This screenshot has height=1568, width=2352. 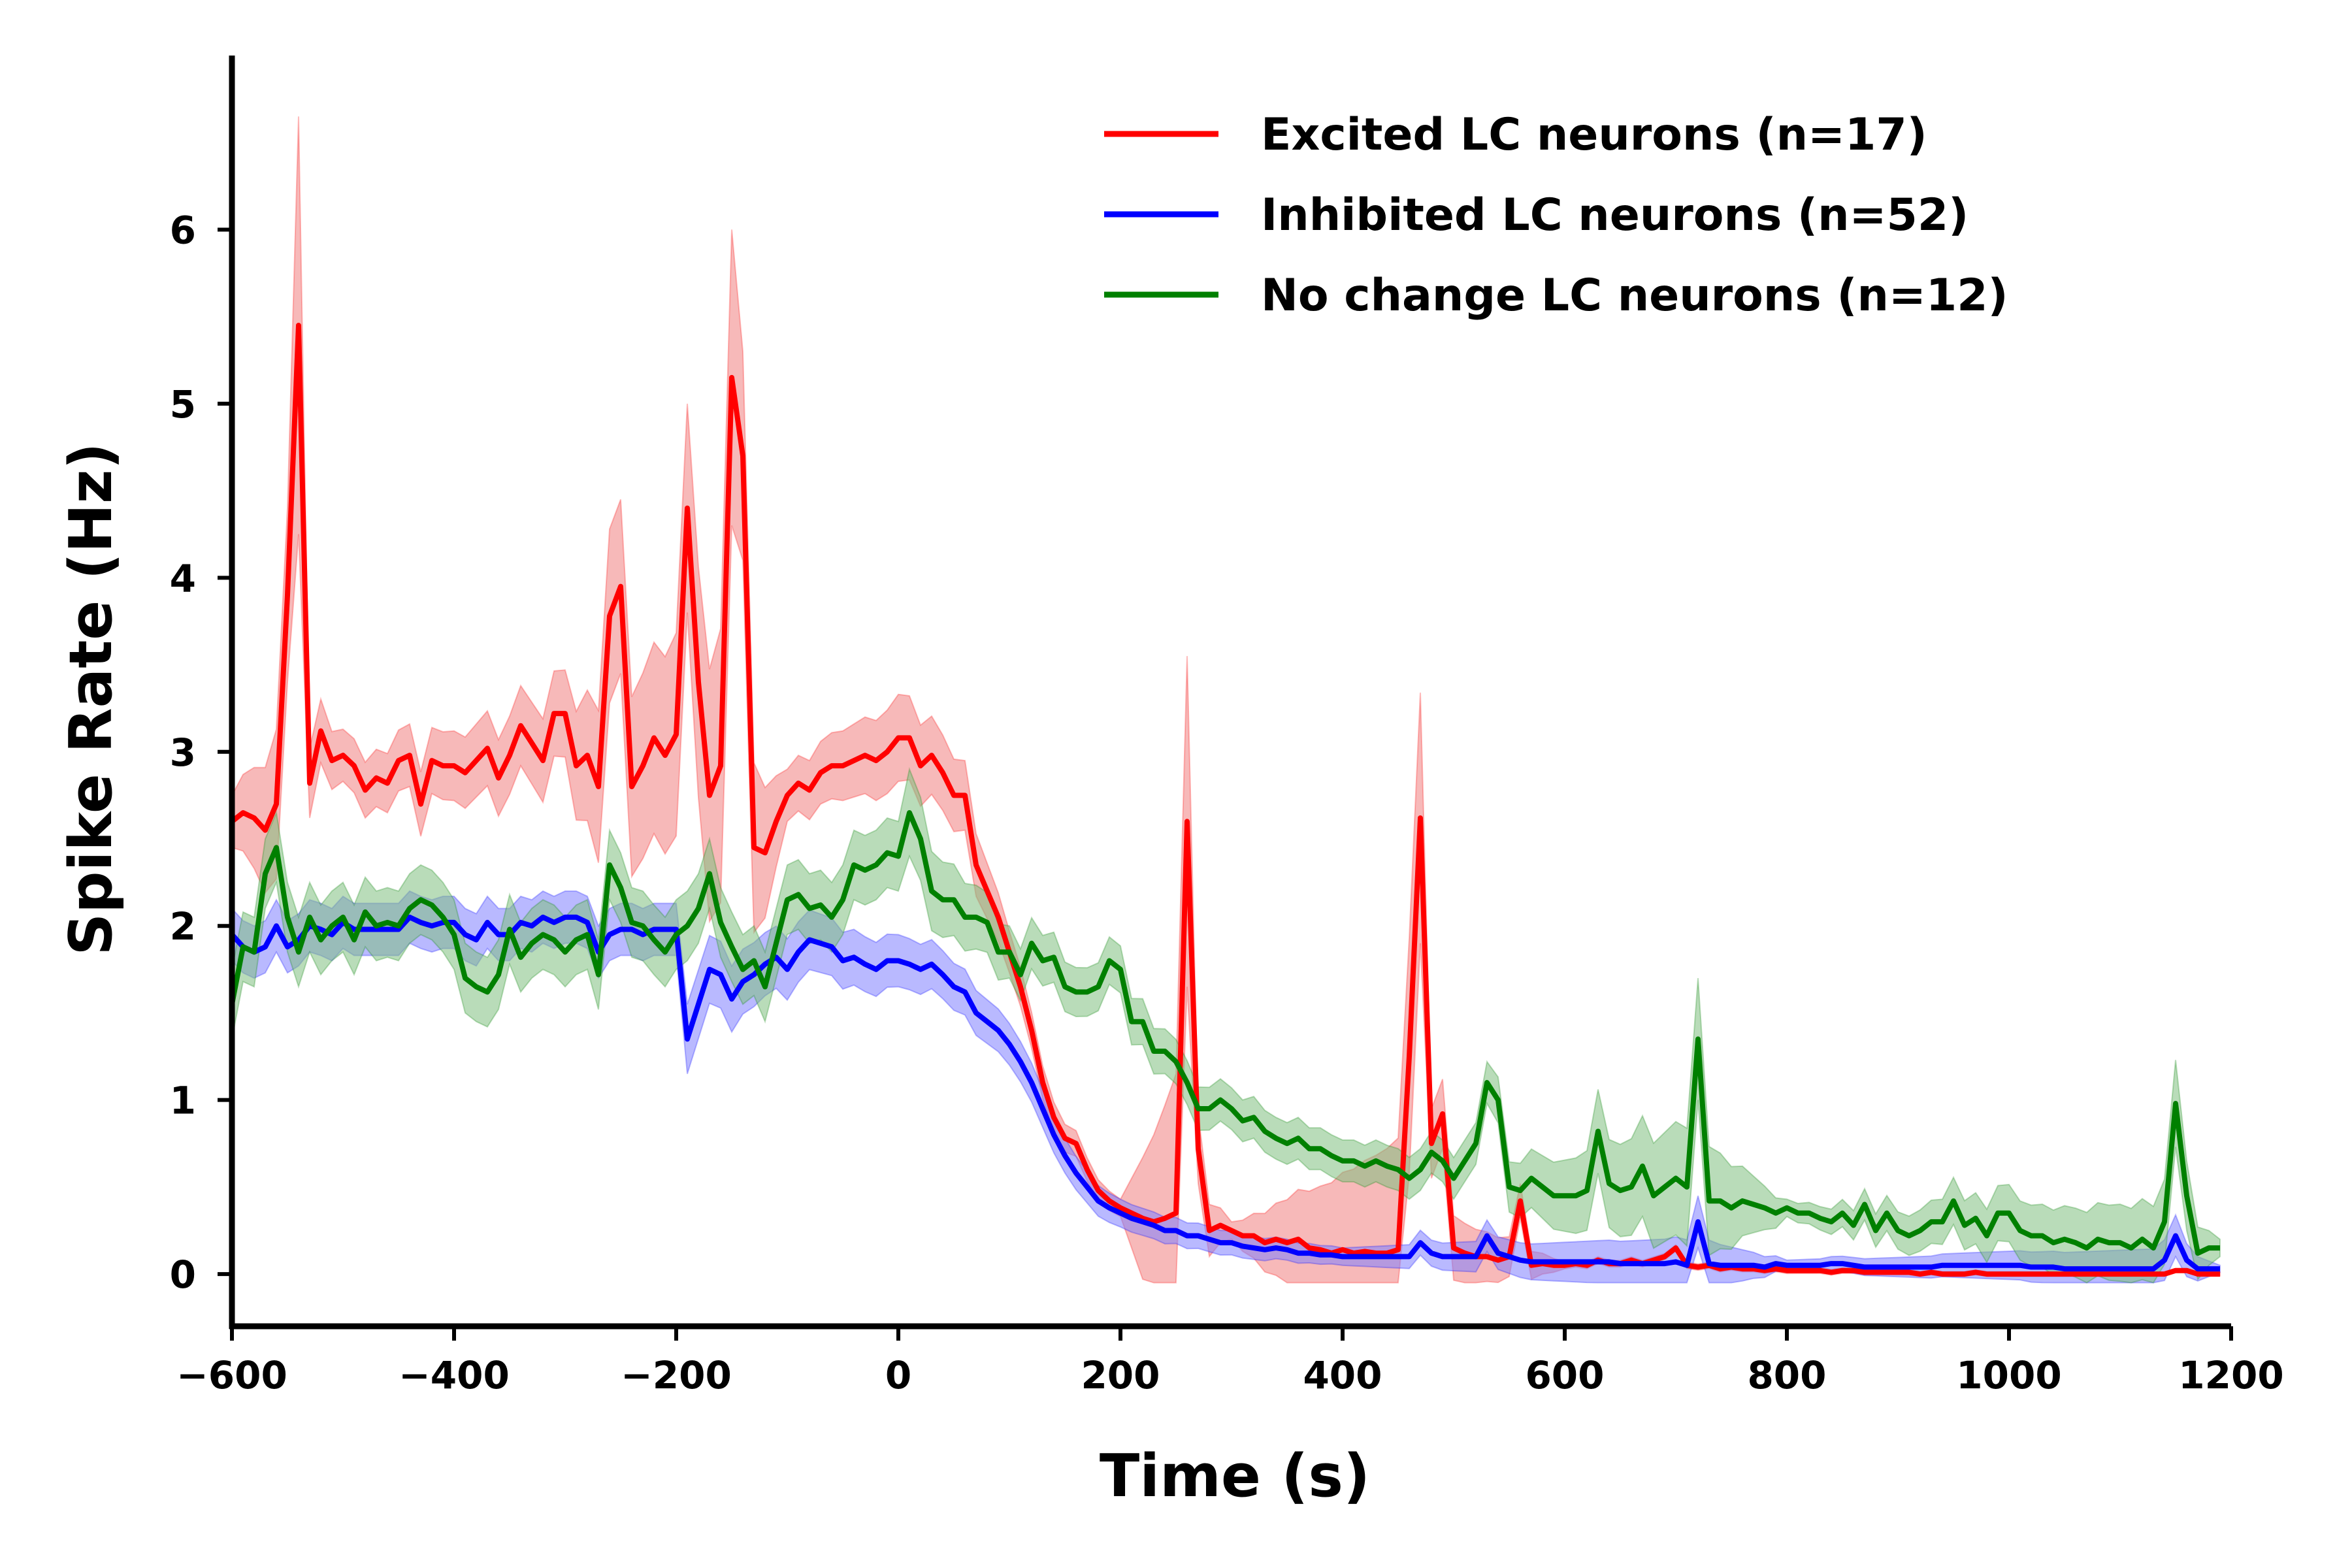 What do you see at coordinates (1614, 215) in the screenshot?
I see `legend-label: Inhibited LC neurons (n=52)` at bounding box center [1614, 215].